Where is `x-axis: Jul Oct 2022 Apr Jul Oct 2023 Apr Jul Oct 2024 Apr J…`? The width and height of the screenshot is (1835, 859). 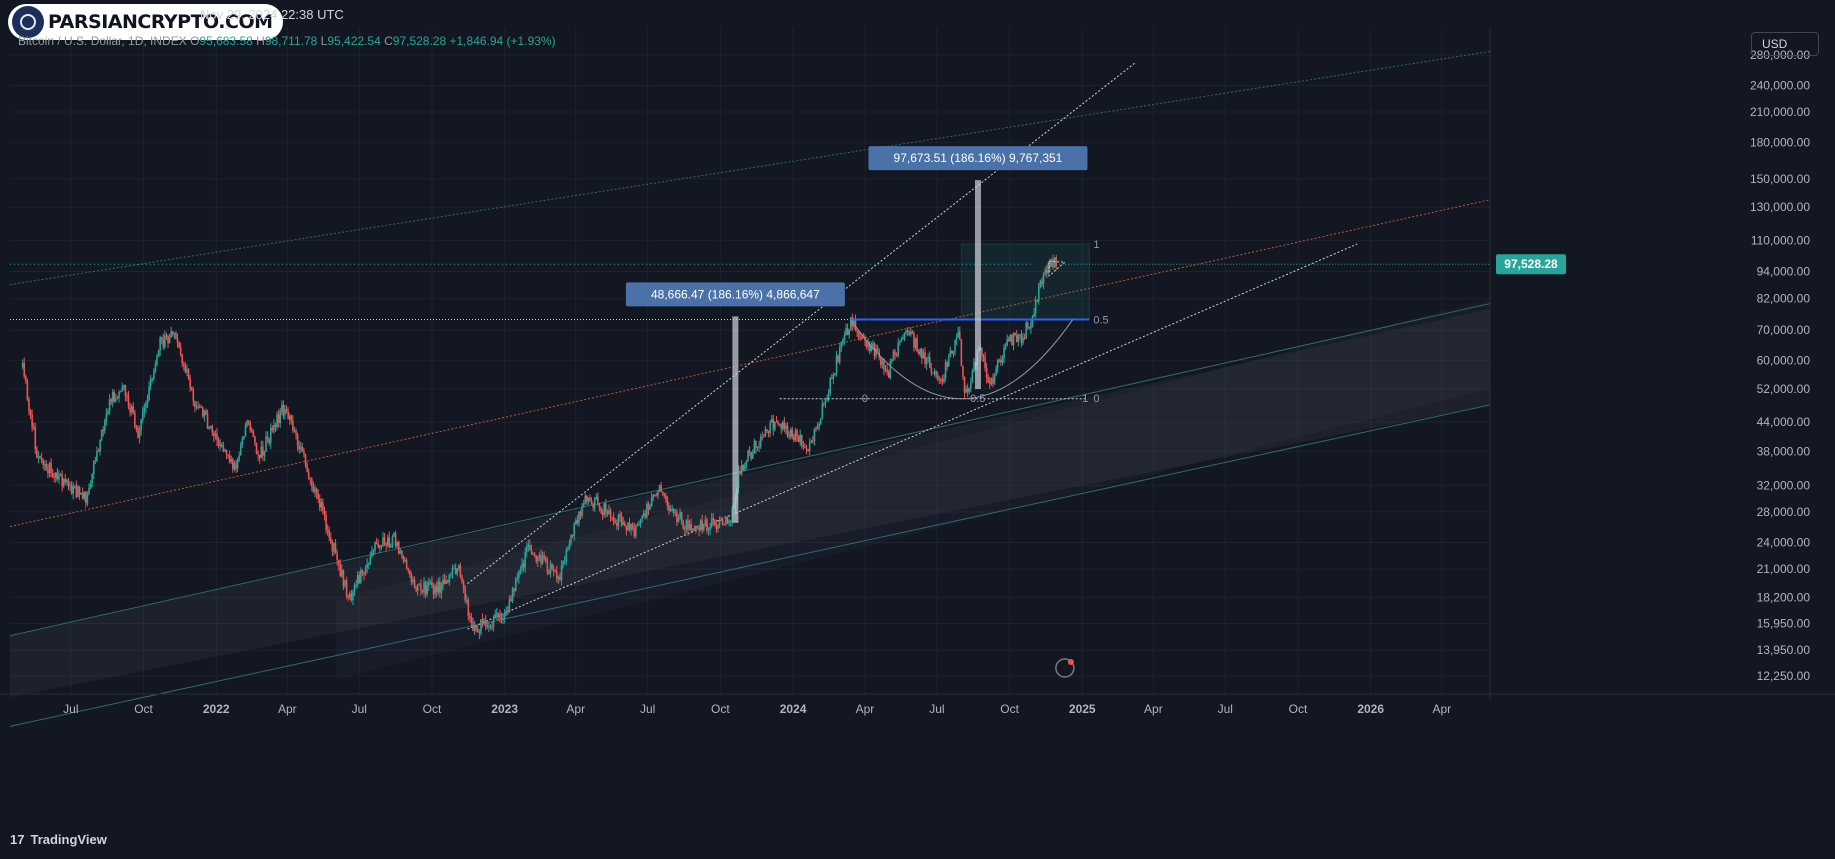
x-axis: Jul Oct 2022 Apr Jul Oct 2023 Apr Jul Oct 2024 Apr J… is located at coordinates (917, 704).